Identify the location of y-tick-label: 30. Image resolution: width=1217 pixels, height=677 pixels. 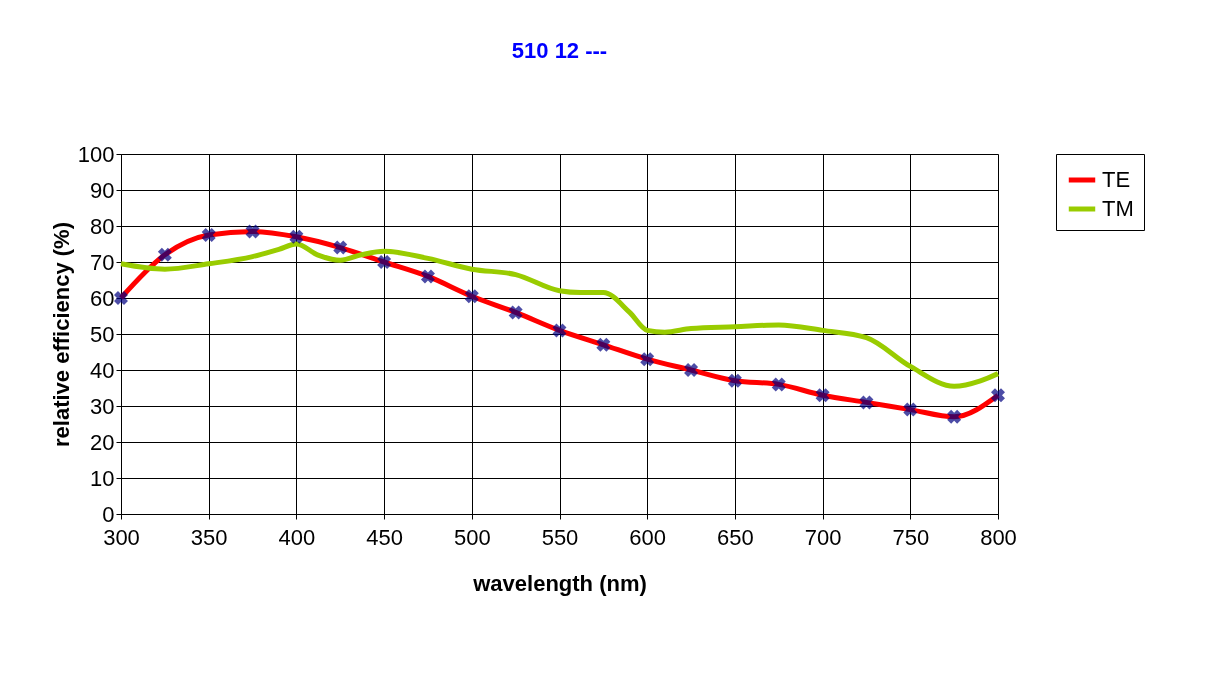
(102, 406).